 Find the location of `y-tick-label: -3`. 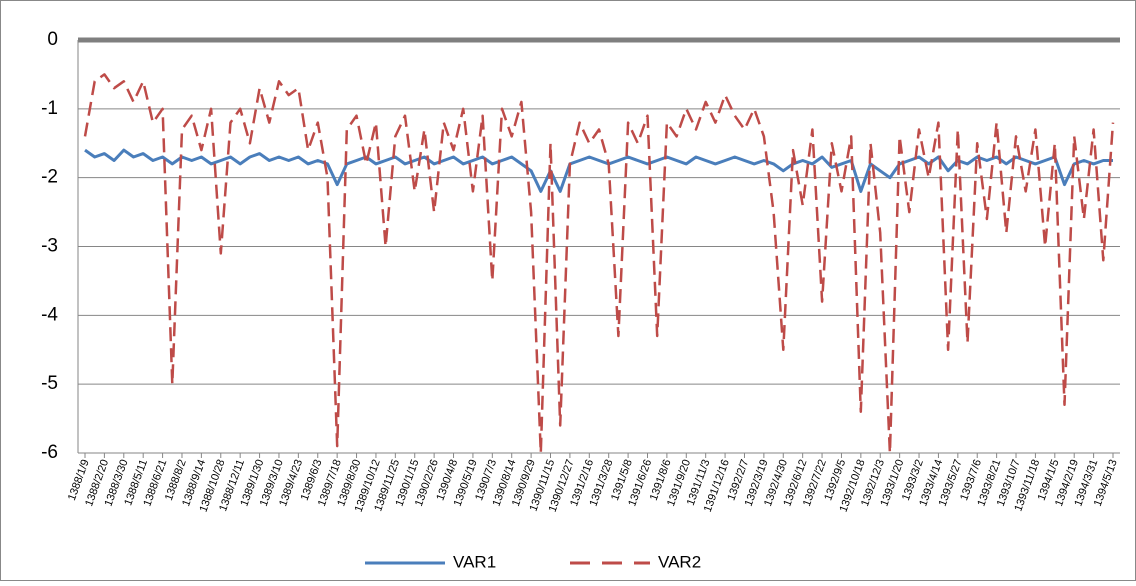

y-tick-label: -3 is located at coordinates (49, 246).